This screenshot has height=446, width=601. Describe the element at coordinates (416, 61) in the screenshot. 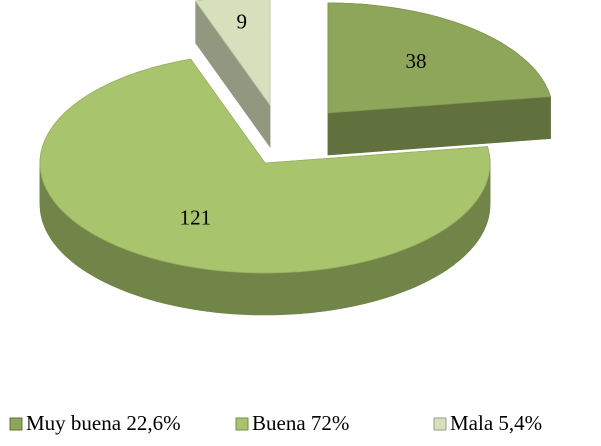

I see `data-label: 38` at that location.